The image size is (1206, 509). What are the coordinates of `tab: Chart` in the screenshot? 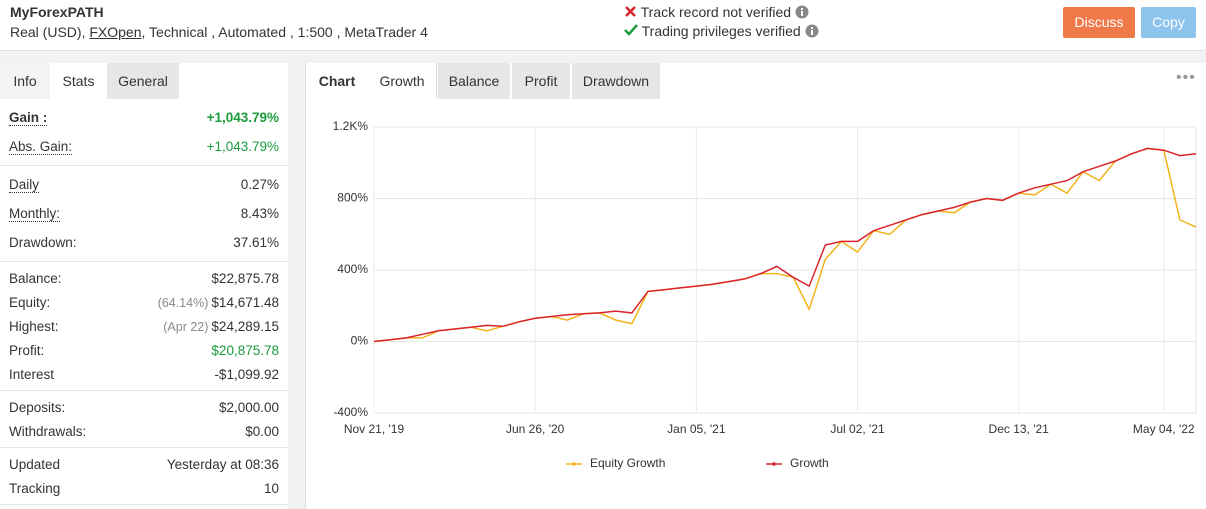 It's located at (337, 81).